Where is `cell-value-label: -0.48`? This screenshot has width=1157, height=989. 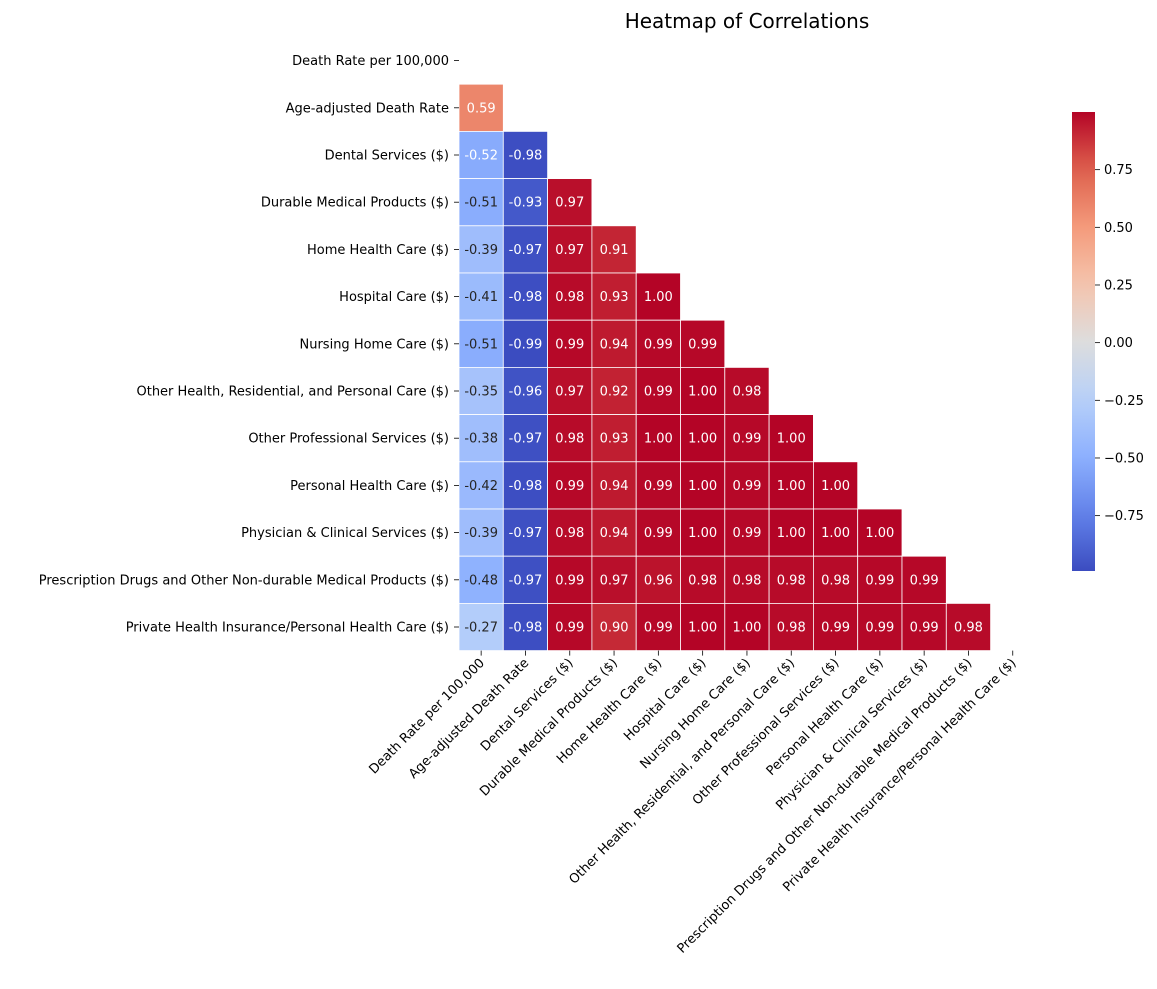
cell-value-label: -0.48 is located at coordinates (481, 580).